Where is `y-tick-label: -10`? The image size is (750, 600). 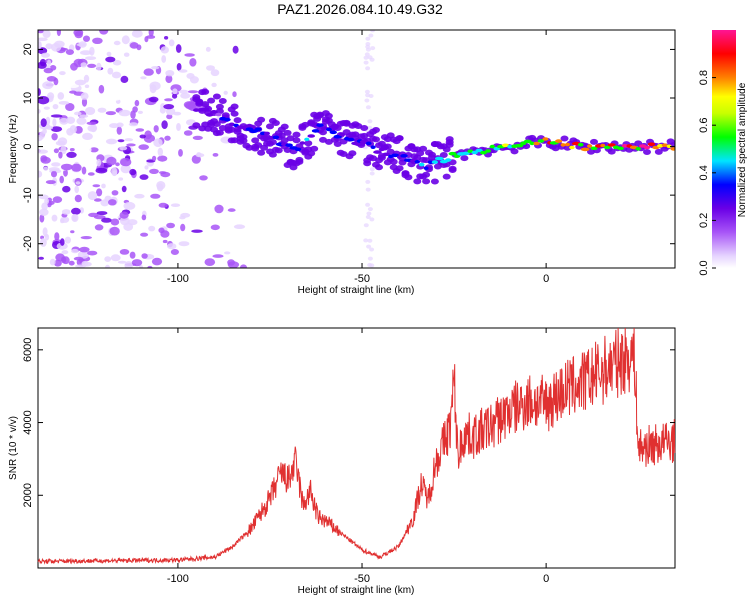
y-tick-label: -10 is located at coordinates (28, 195).